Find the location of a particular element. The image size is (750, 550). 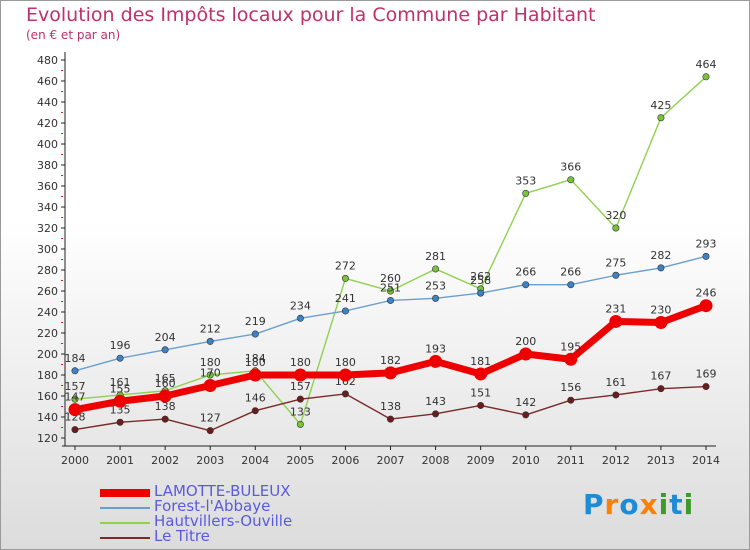

data-label-lamotte-buleux: 155 is located at coordinates (120, 388).